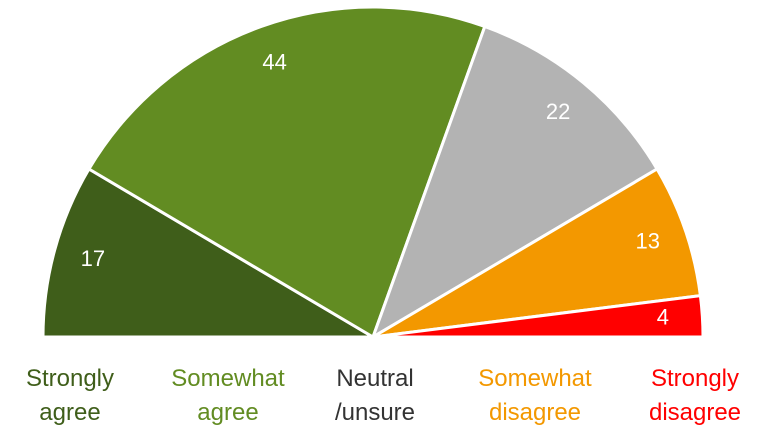 This screenshot has height=434, width=761. Describe the element at coordinates (663, 317) in the screenshot. I see `value-label: 4` at that location.